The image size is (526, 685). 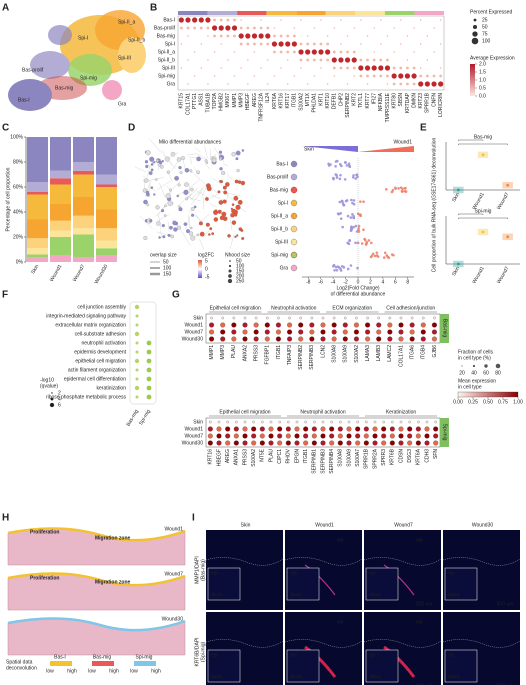 I want to click on panel-letter: G, so click(x=176, y=295).